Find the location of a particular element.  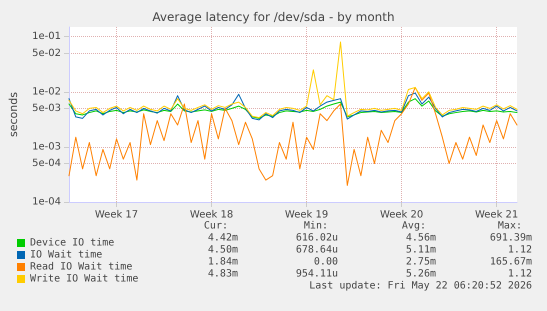

text: 678.64u is located at coordinates (317, 250).